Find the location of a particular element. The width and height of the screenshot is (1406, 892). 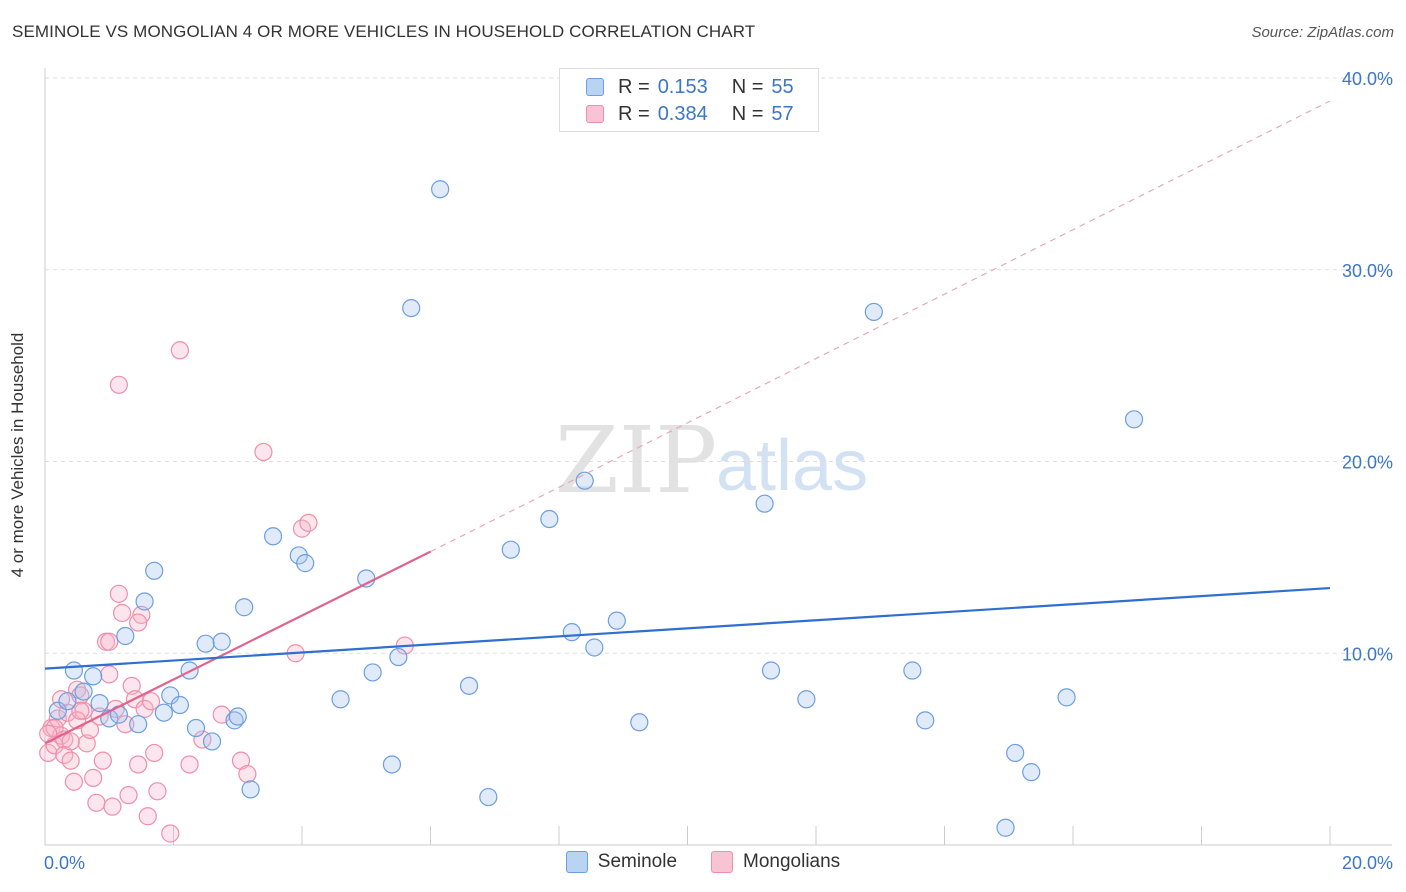

legend-row-seminole: R = 0.153 N = 55 is located at coordinates (690, 87).